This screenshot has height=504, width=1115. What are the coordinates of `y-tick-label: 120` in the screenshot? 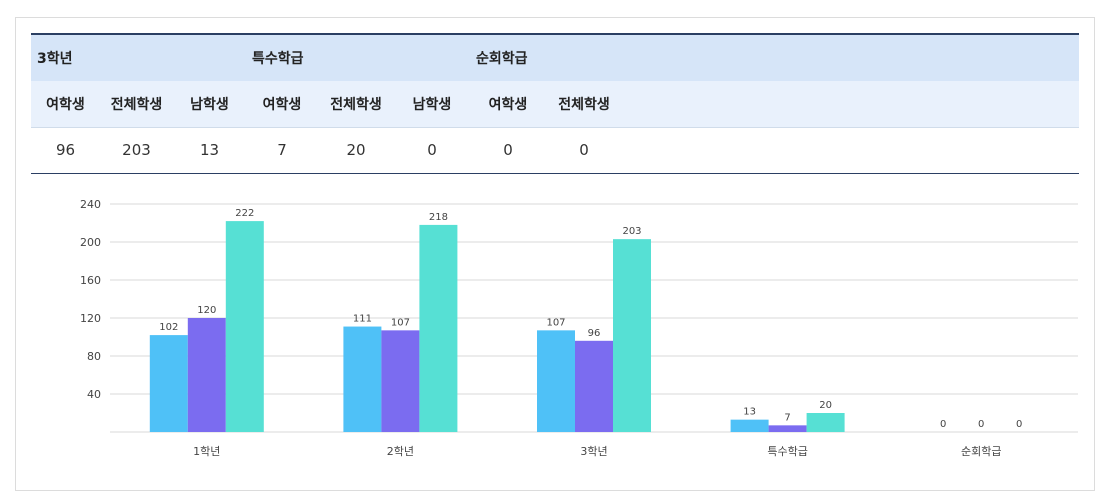 It's located at (90, 318).